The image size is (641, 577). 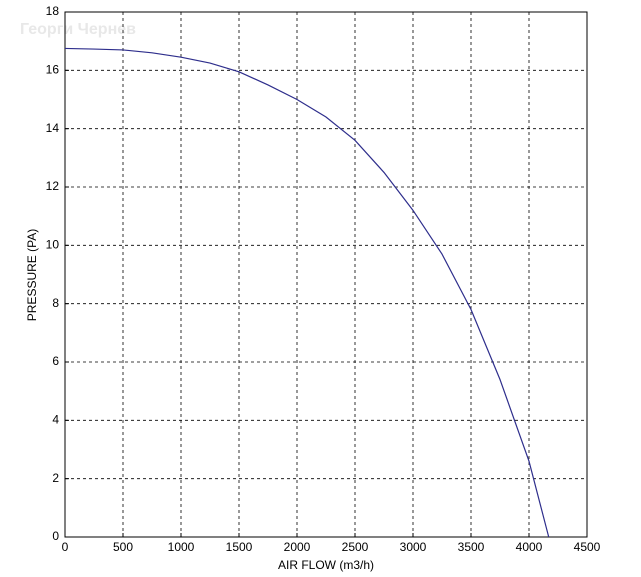 I want to click on x-tick-label: 4000, so click(x=529, y=547).